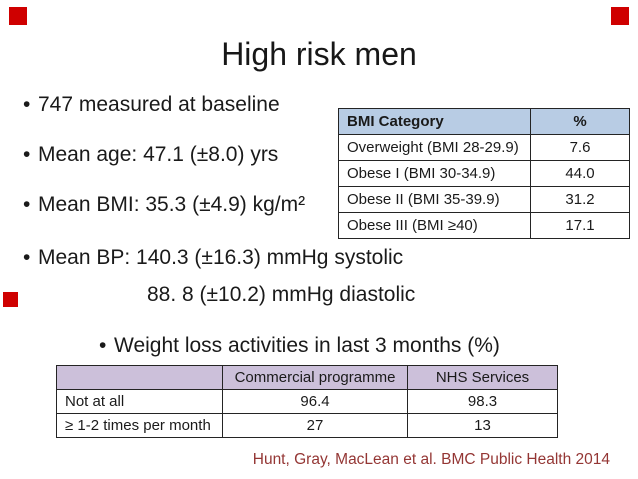 This screenshot has width=638, height=479. Describe the element at coordinates (482, 401) in the screenshot. I see `activities-nhs-cell: 98.3` at that location.